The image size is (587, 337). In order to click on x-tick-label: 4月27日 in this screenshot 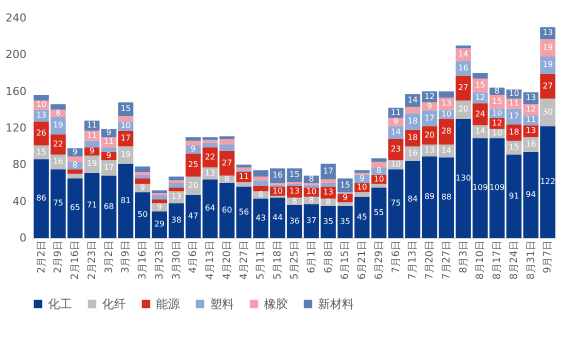, I will do `click(244, 260)`.